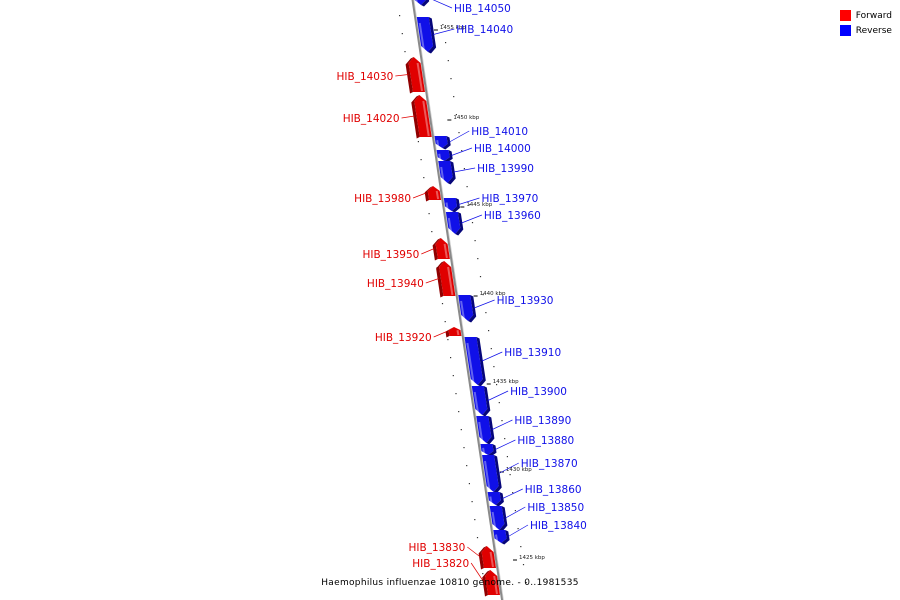 This screenshot has height=600, width=900. I want to click on gene-hib-13980: HIB_13980, so click(398, 195).